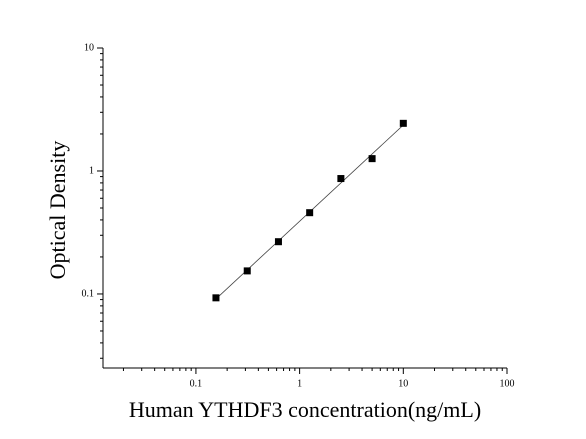 Image resolution: width=586 pixels, height=439 pixels. What do you see at coordinates (403, 383) in the screenshot?
I see `x-tick-label: 10` at bounding box center [403, 383].